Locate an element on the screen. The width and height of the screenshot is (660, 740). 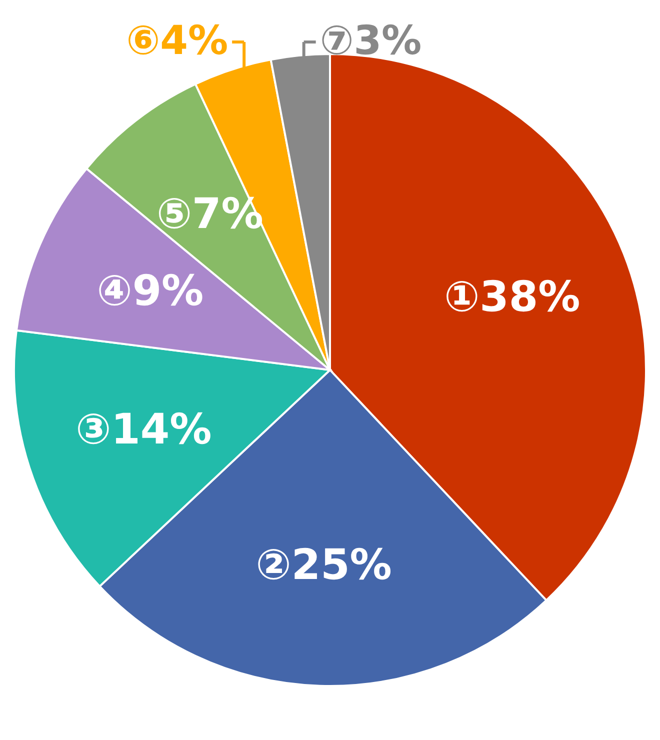
legend-label: ⑦3% is located at coordinates (371, 41).